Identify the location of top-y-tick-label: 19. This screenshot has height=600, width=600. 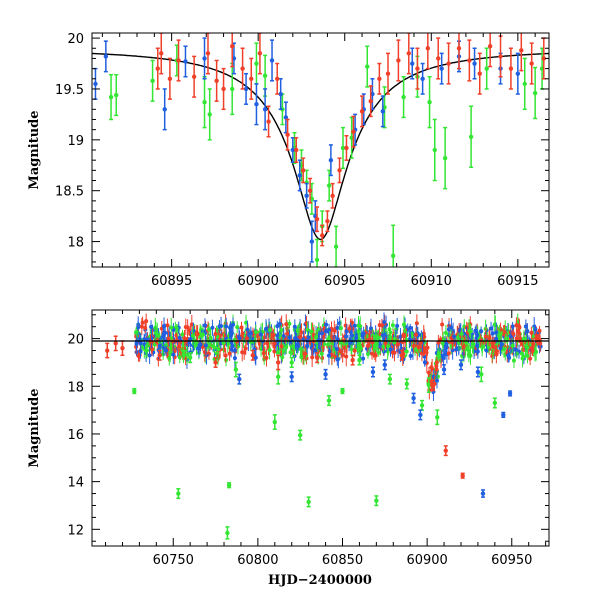
(75, 141).